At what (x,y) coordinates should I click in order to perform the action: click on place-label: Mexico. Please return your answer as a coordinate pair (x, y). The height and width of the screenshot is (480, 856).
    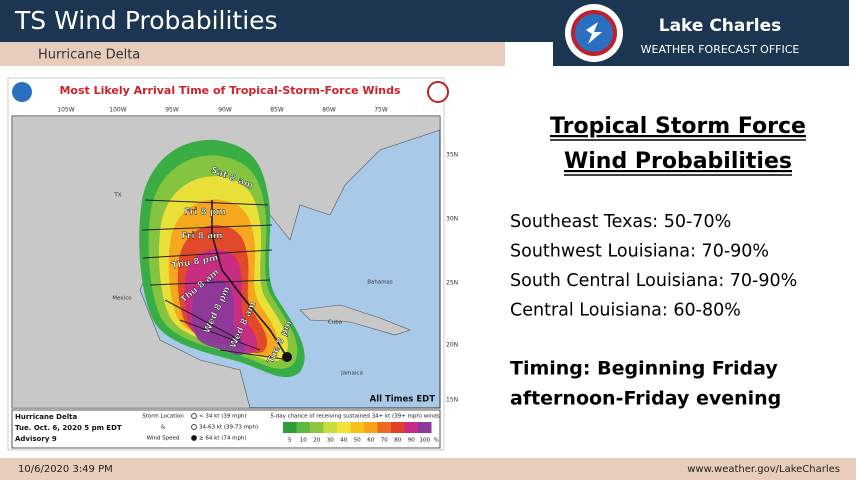
    Looking at the image, I should click on (122, 299).